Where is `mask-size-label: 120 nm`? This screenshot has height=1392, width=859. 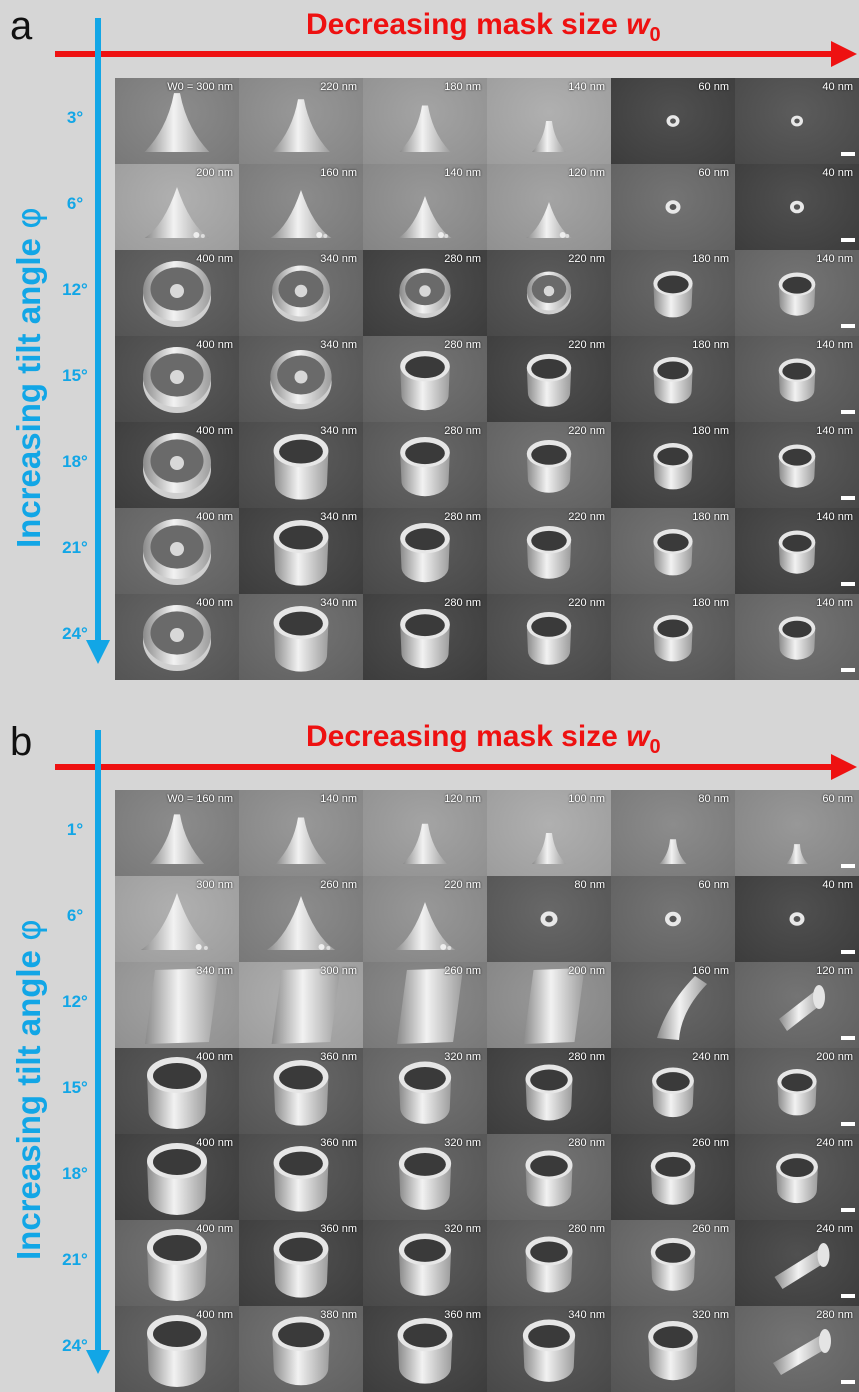 mask-size-label: 120 nm is located at coordinates (462, 799).